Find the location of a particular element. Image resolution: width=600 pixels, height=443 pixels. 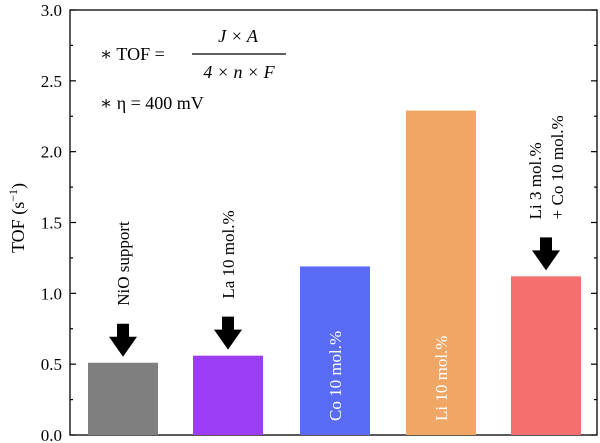

y-tick-label-1: 0.5 is located at coordinates (51, 364).